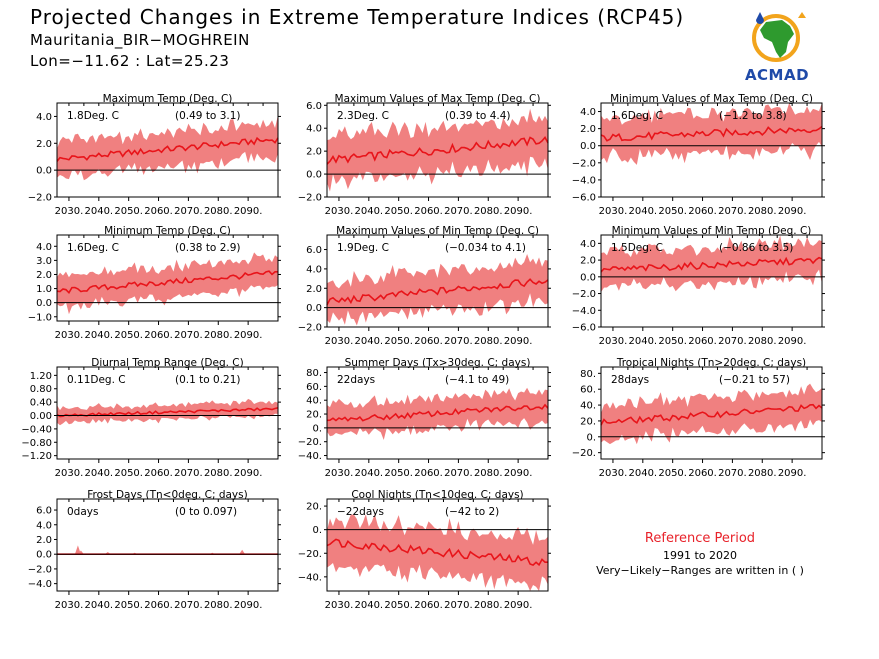 This screenshot has width=879, height=659. I want to click on likely-range-label: (0.39 to 4.4), so click(478, 116).